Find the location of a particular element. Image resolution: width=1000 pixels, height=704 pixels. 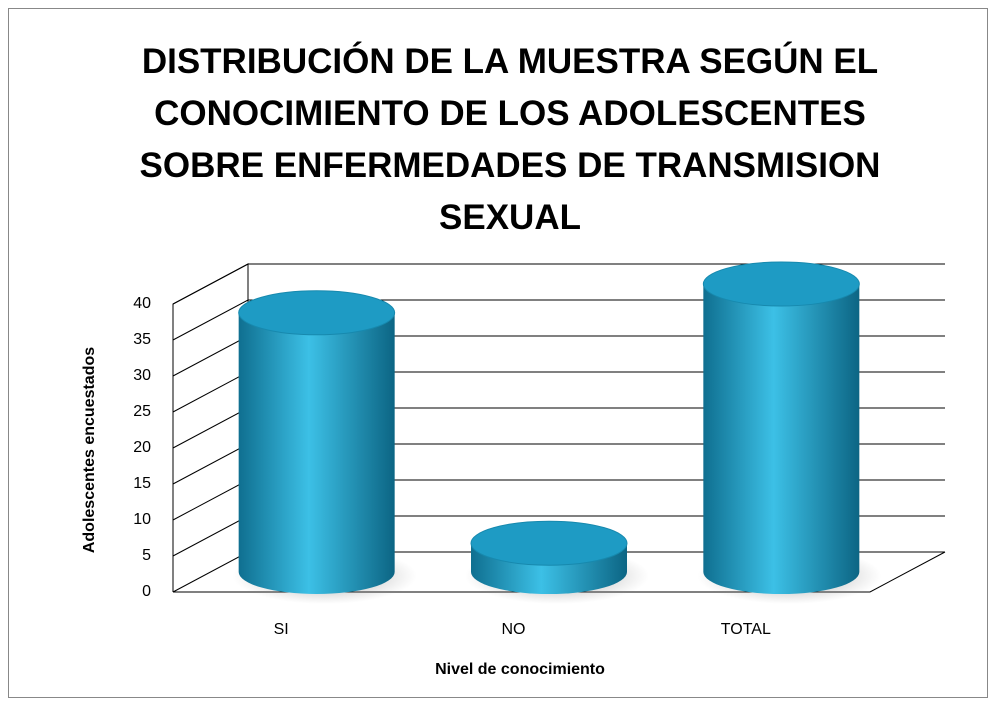

x-tick-label: NO is located at coordinates (514, 629).